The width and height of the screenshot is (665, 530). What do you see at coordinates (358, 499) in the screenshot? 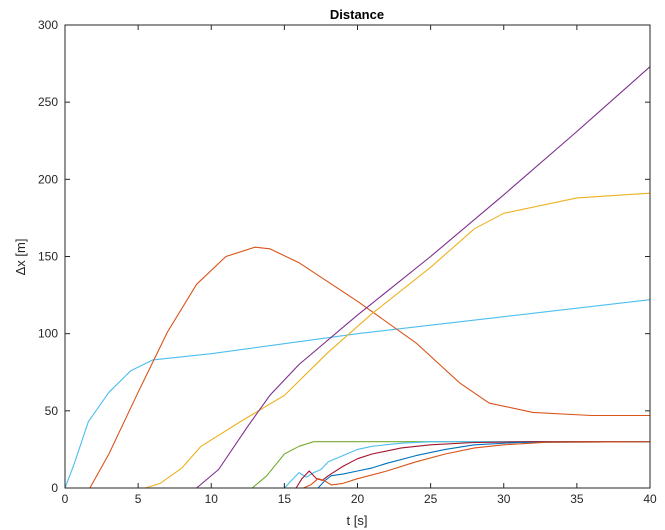
I see `x-tick-label-5: 20` at bounding box center [358, 499].